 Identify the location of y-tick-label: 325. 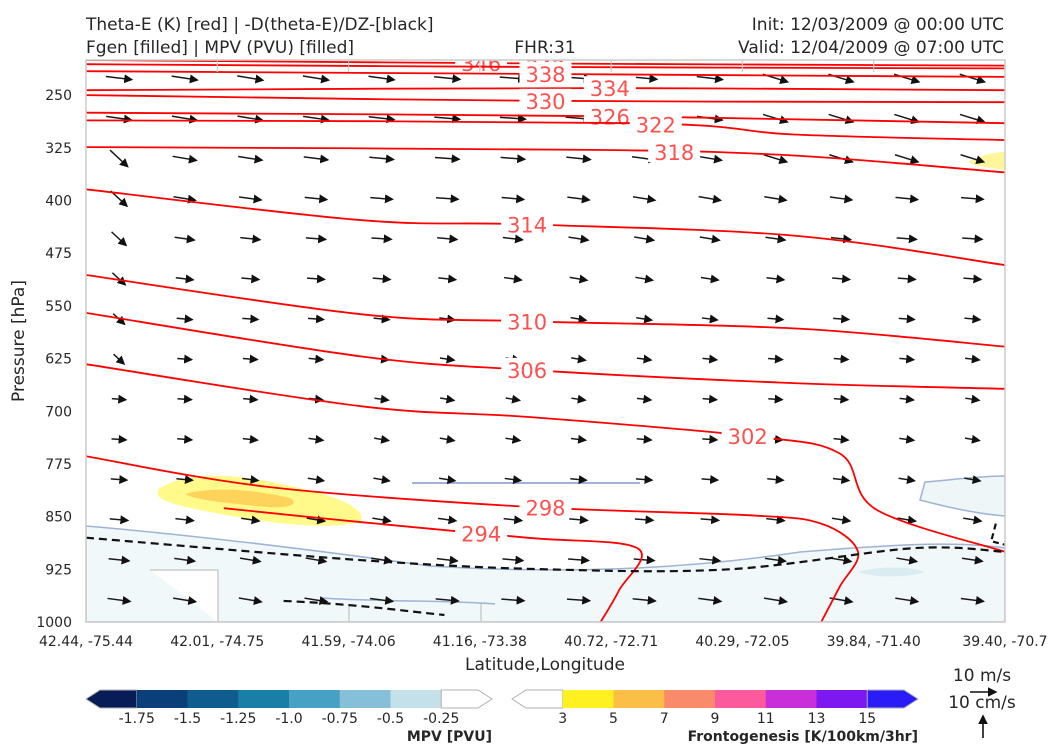
(58, 149).